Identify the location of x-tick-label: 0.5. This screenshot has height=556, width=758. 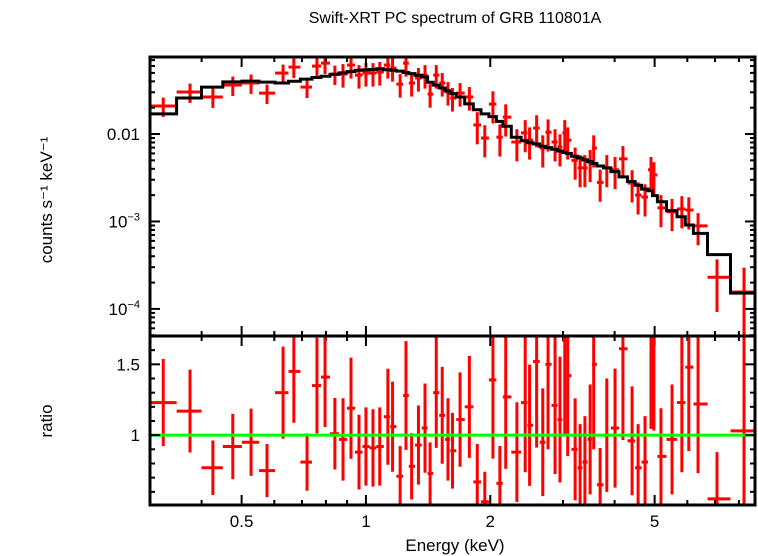
(242, 521).